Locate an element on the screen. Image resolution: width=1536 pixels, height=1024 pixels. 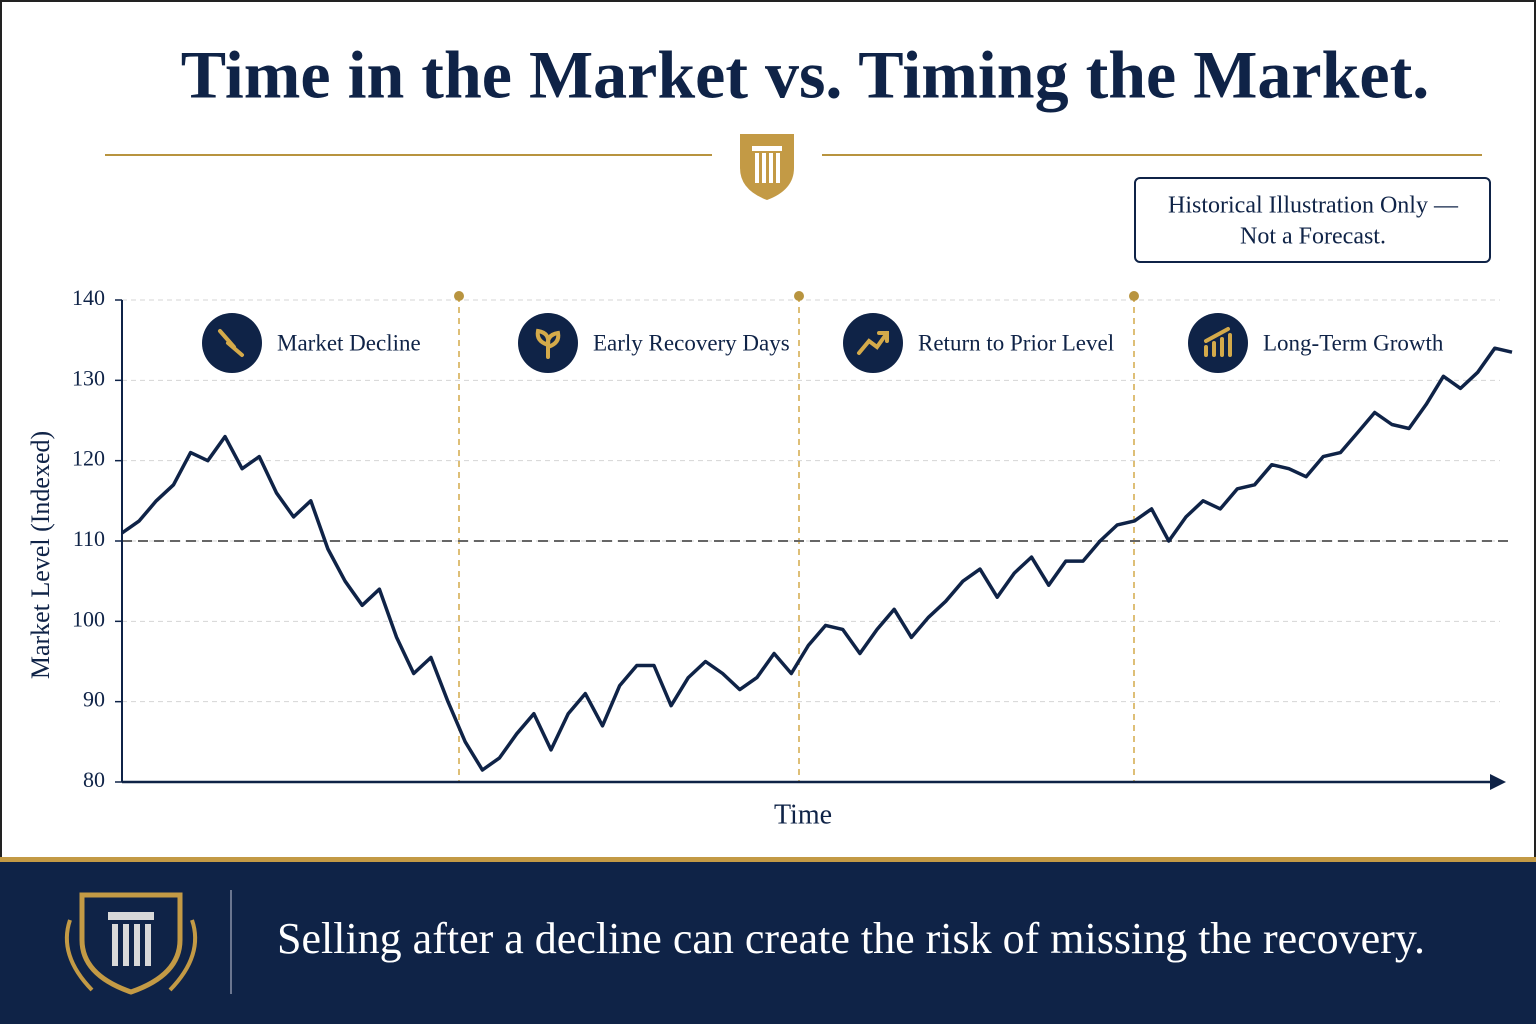
y-tick-label: 140 is located at coordinates (88, 297).